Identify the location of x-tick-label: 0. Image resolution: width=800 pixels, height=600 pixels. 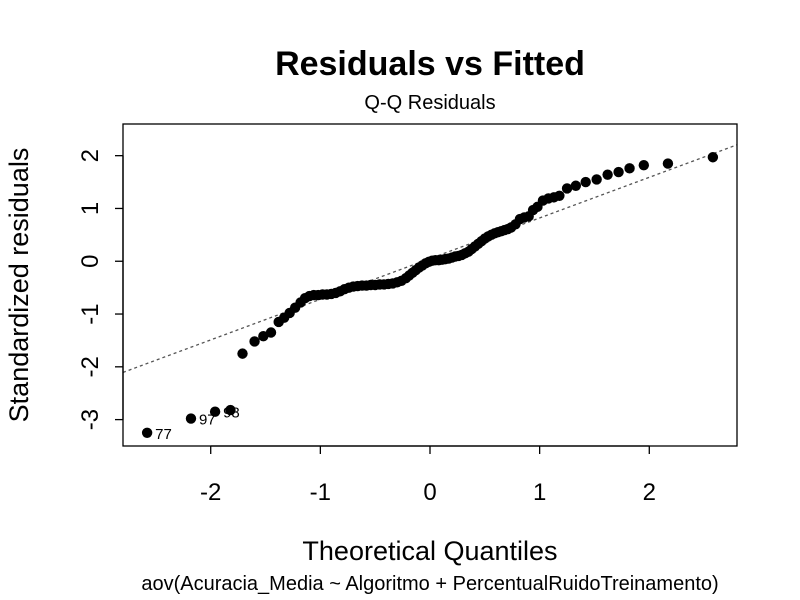
(429, 492).